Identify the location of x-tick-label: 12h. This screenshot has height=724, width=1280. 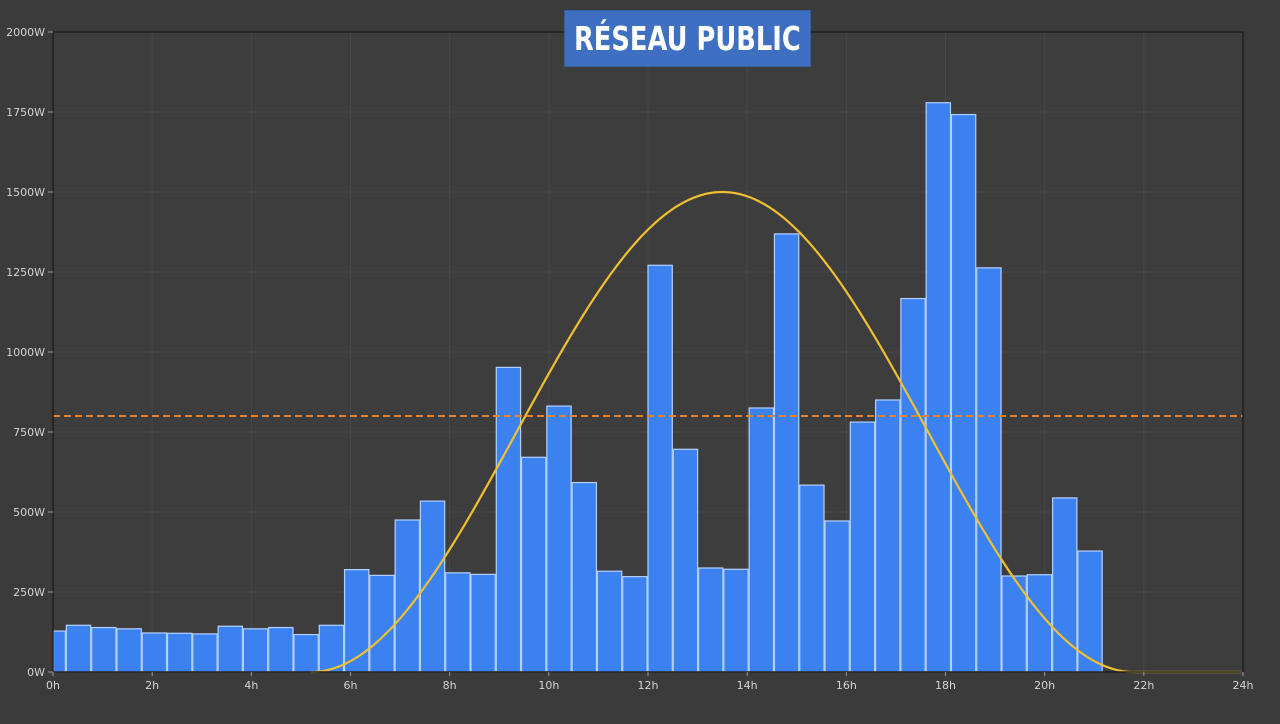
(648, 685).